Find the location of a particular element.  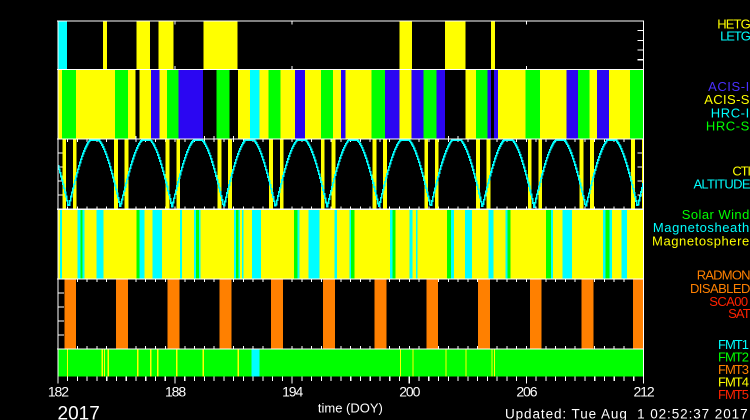

svg-text: 200 is located at coordinates (409, 391).